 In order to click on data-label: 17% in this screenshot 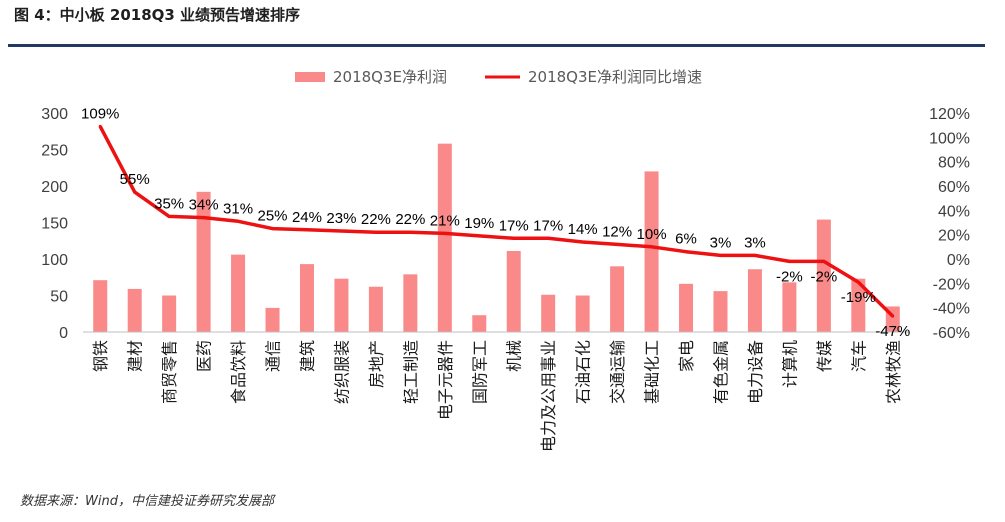, I will do `click(548, 225)`.